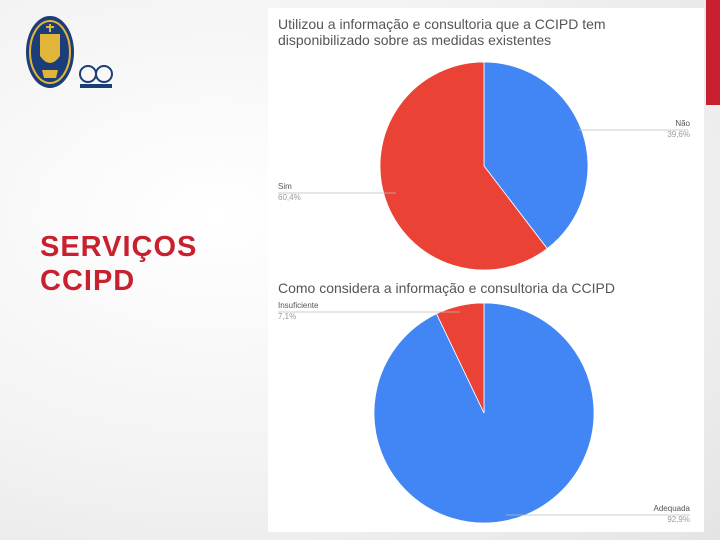 The height and width of the screenshot is (540, 720). I want to click on slice-label: Sim, so click(285, 186).